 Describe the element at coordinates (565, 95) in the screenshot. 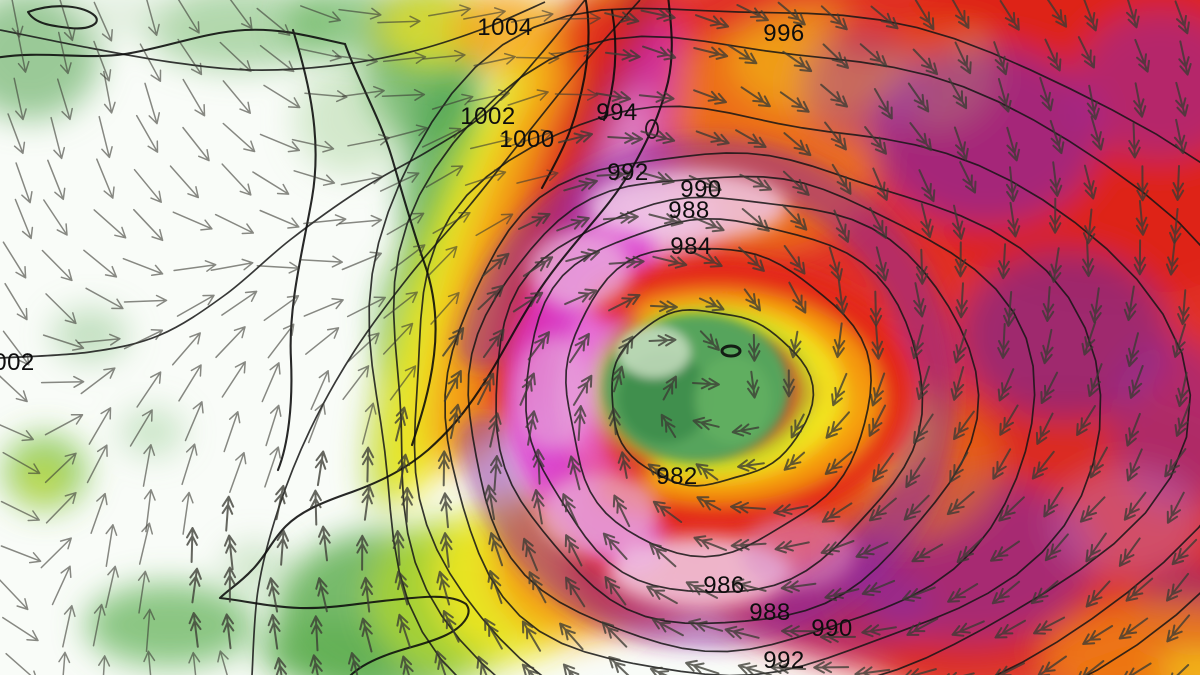

I see `state-border` at that location.